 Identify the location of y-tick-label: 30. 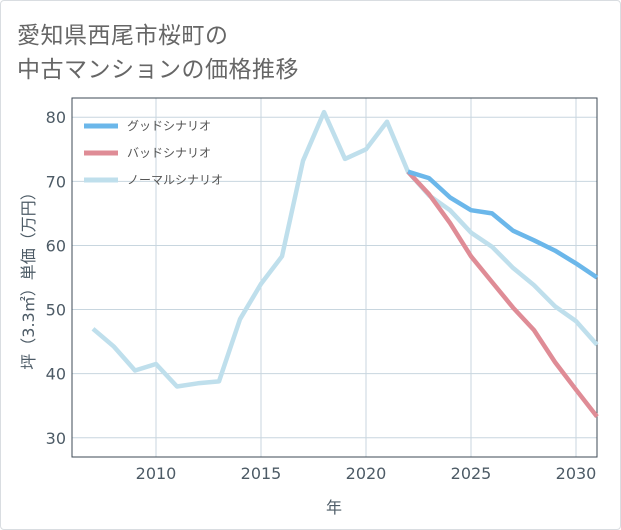
(56, 438).